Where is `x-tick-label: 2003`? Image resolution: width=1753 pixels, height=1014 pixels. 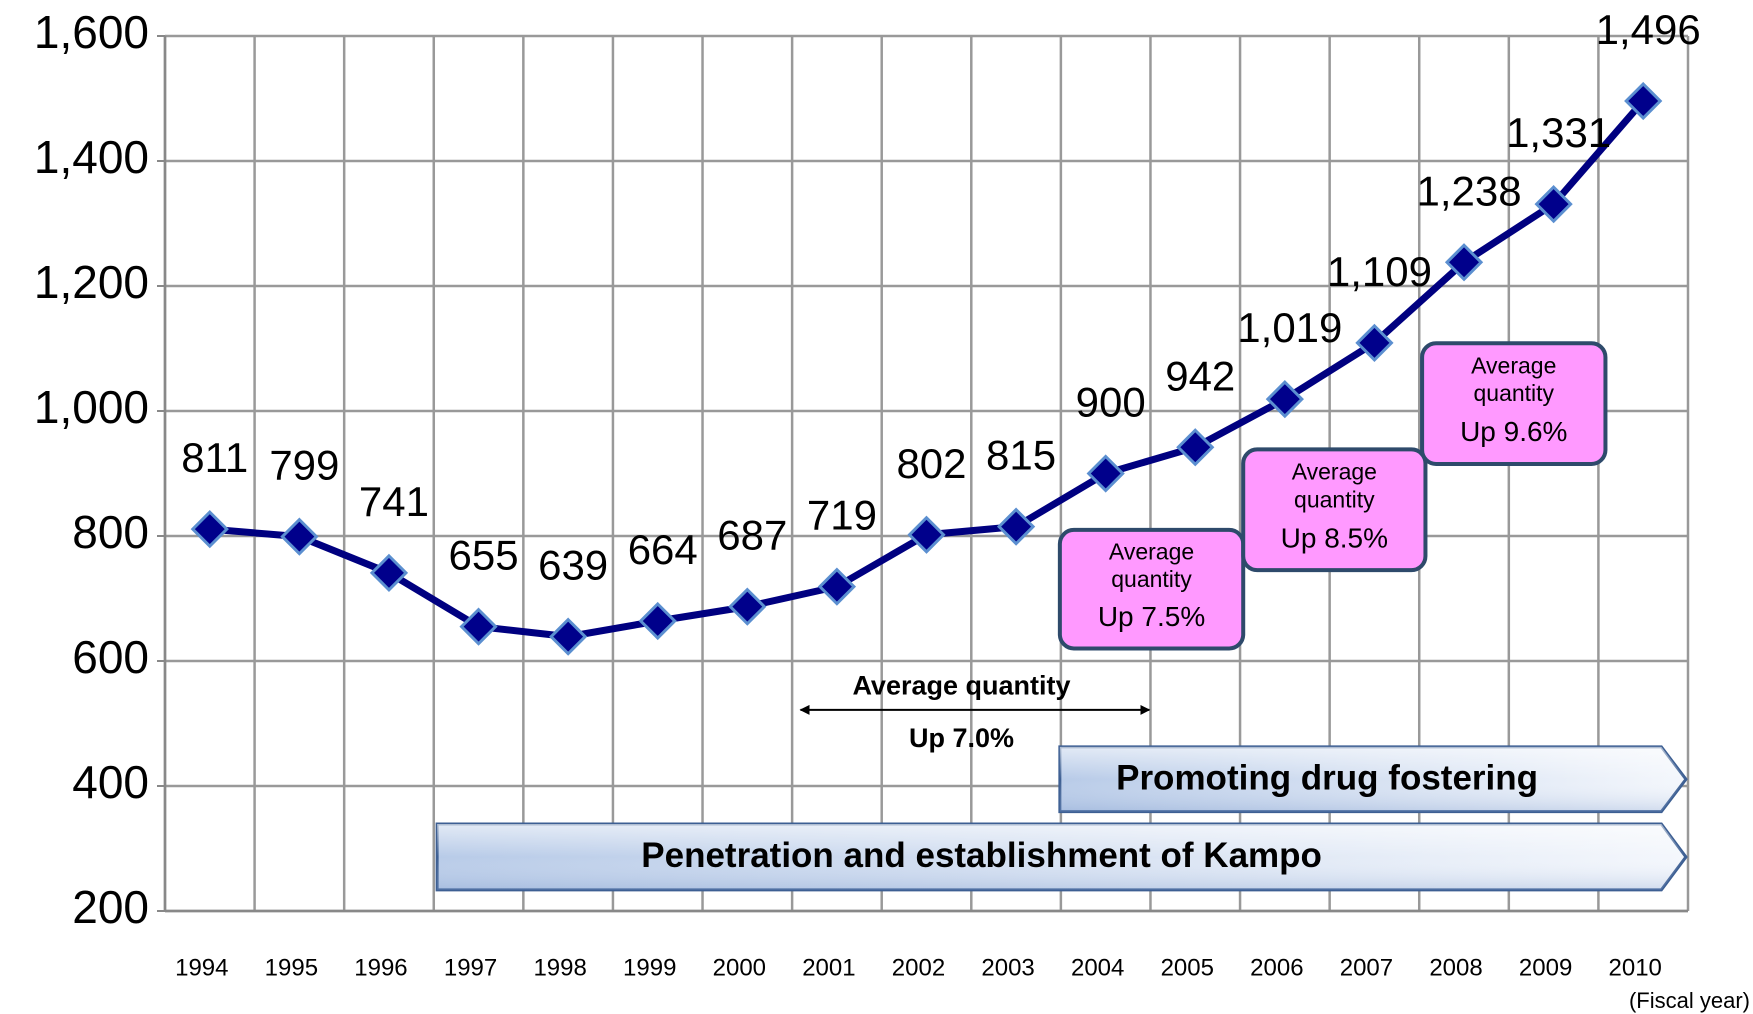 x-tick-label: 2003 is located at coordinates (1007, 967).